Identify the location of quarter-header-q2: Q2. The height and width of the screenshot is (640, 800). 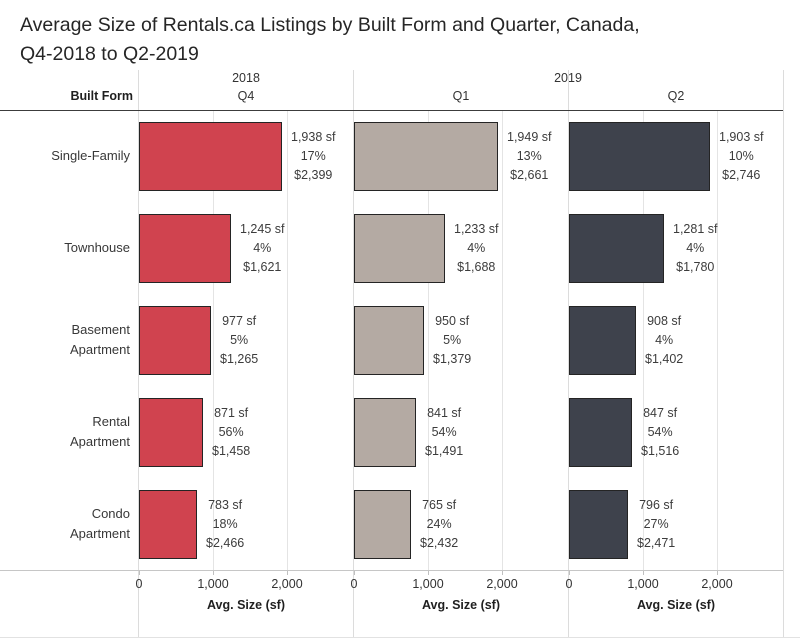
(676, 96).